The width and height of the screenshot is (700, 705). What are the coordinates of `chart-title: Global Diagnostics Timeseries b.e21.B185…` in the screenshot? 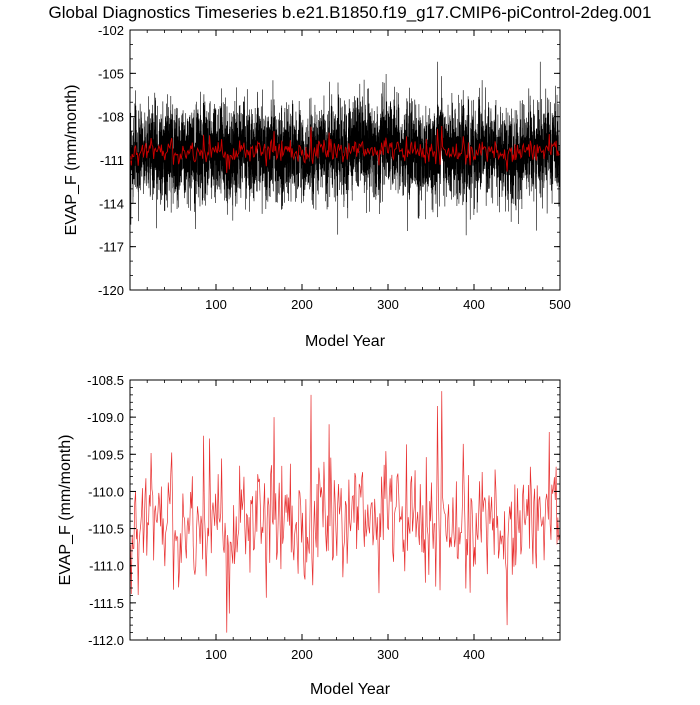 It's located at (350, 12).